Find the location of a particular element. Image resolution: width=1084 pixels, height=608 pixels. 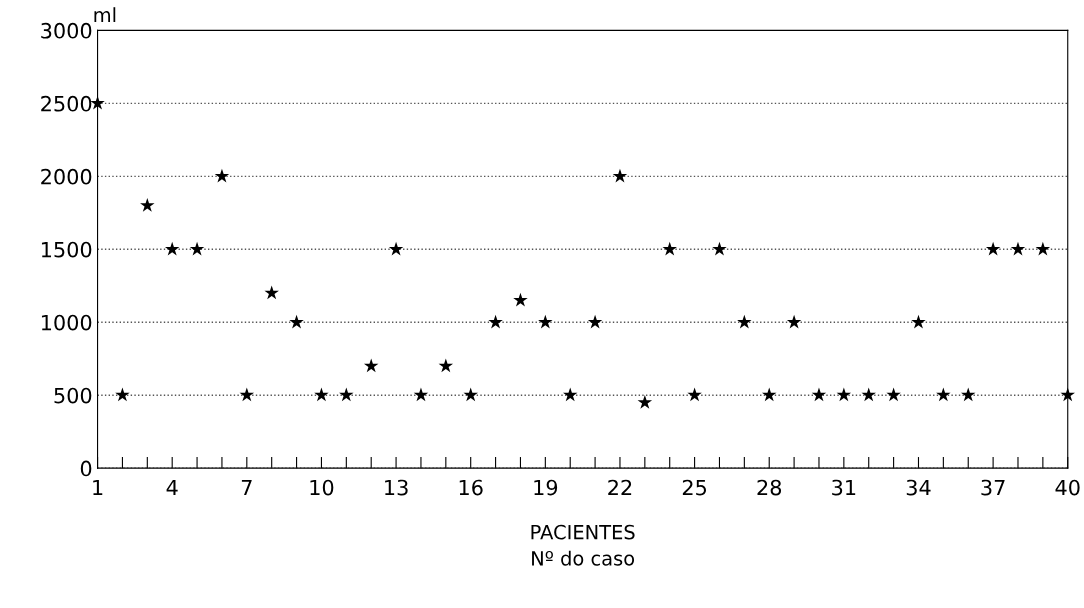

x-tick-label: 40 is located at coordinates (1067, 487).